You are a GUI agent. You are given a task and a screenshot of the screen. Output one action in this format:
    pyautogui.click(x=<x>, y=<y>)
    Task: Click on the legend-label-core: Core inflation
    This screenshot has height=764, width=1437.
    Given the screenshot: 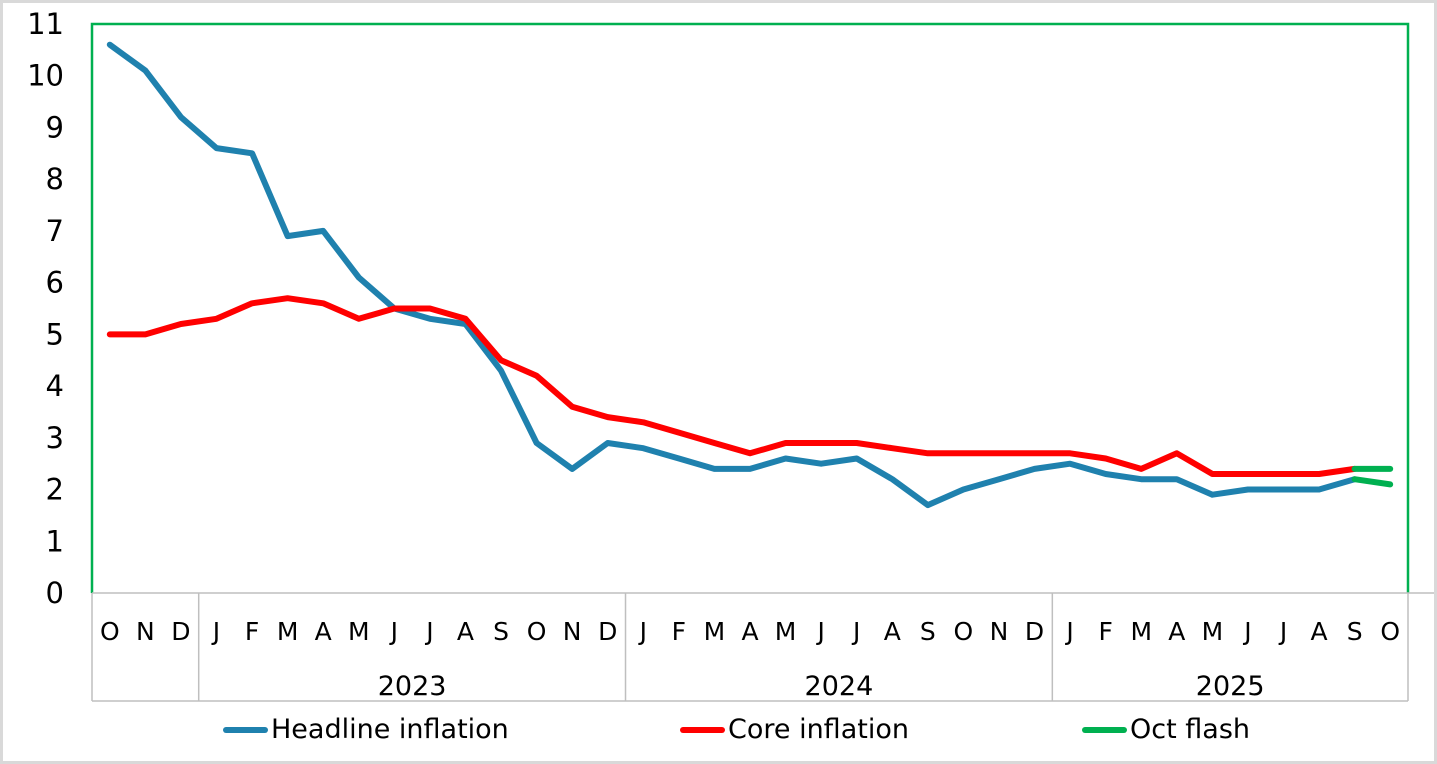 What is the action you would take?
    pyautogui.click(x=818, y=729)
    